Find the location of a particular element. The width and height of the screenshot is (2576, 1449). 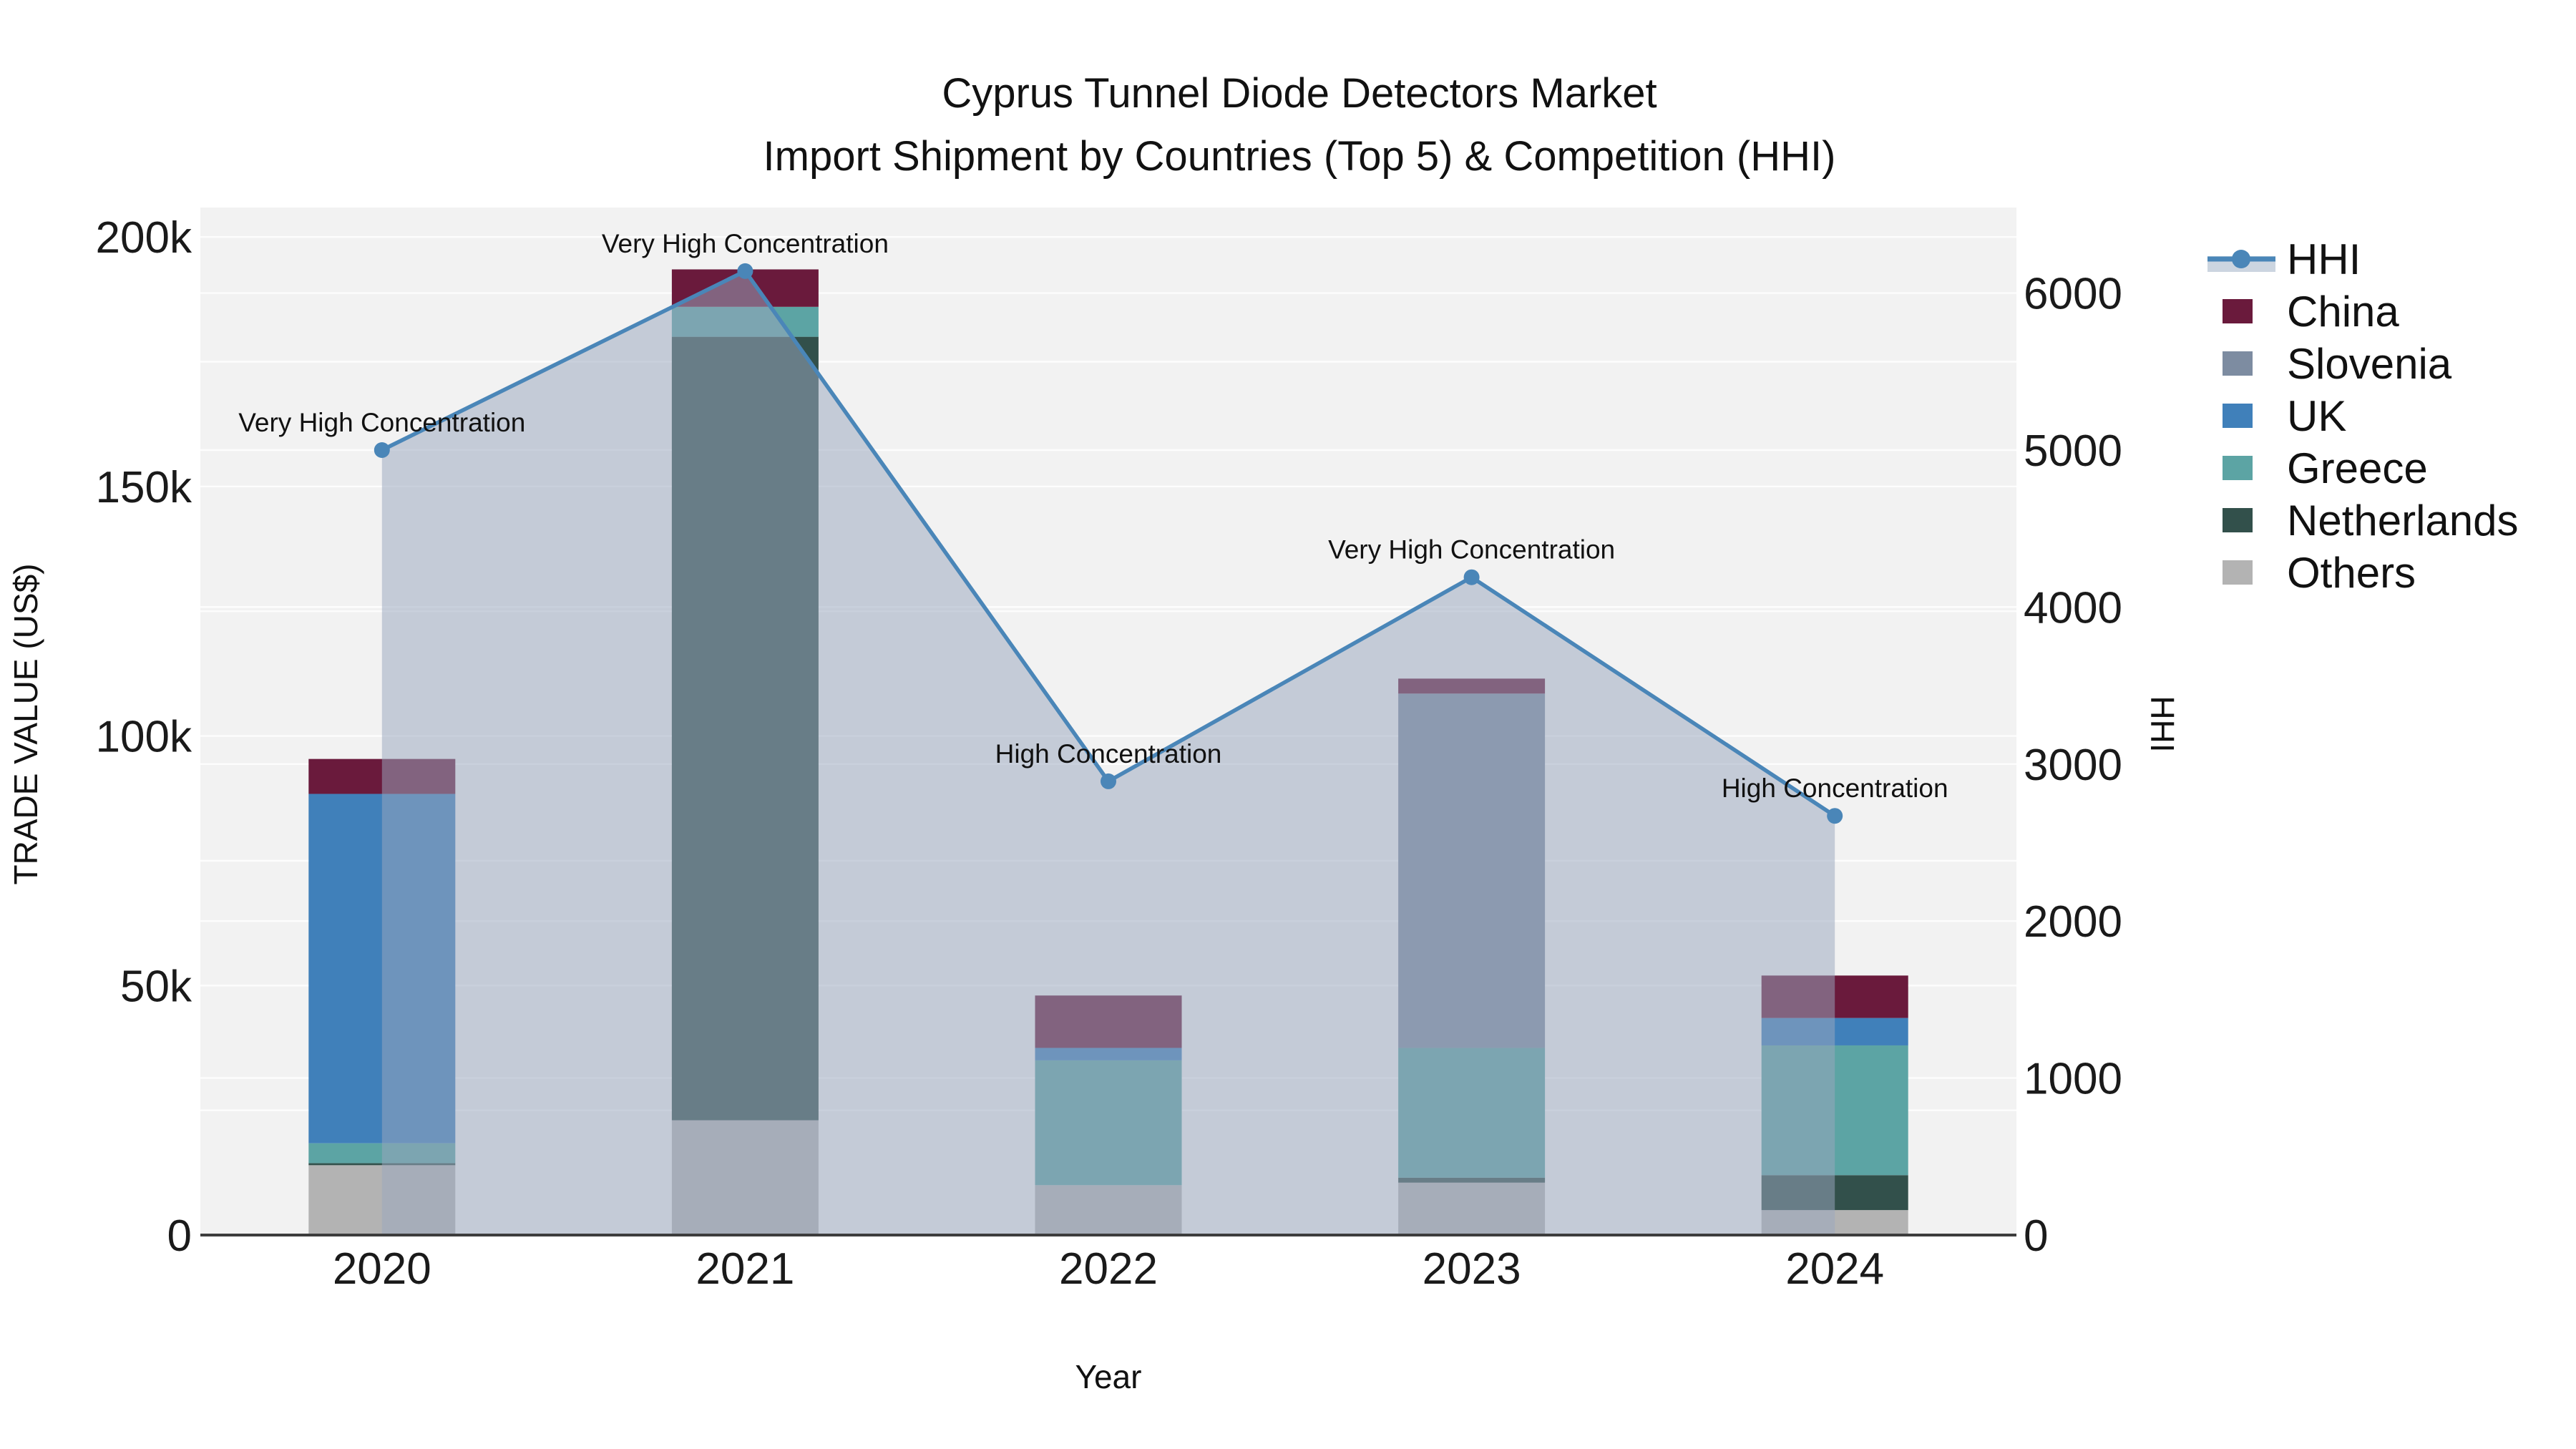

x-tick-2022: 2022 is located at coordinates (1108, 1269).